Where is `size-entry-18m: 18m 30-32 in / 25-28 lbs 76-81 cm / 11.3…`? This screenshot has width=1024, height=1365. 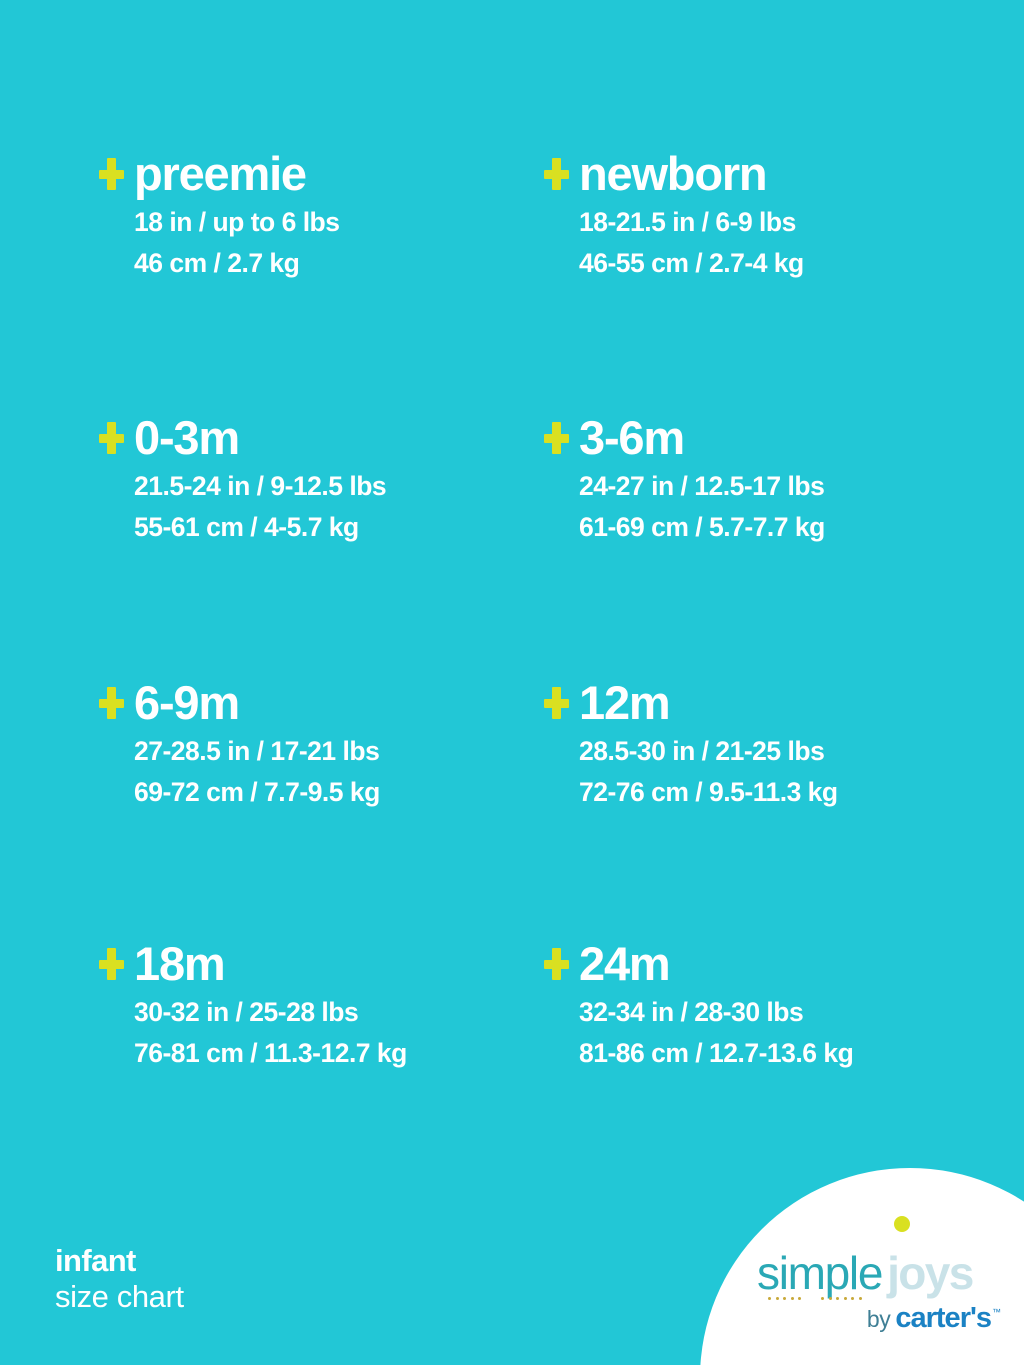 size-entry-18m: 18m 30-32 in / 25-28 lbs 76-81 cm / 11.3… is located at coordinates (316, 1006).